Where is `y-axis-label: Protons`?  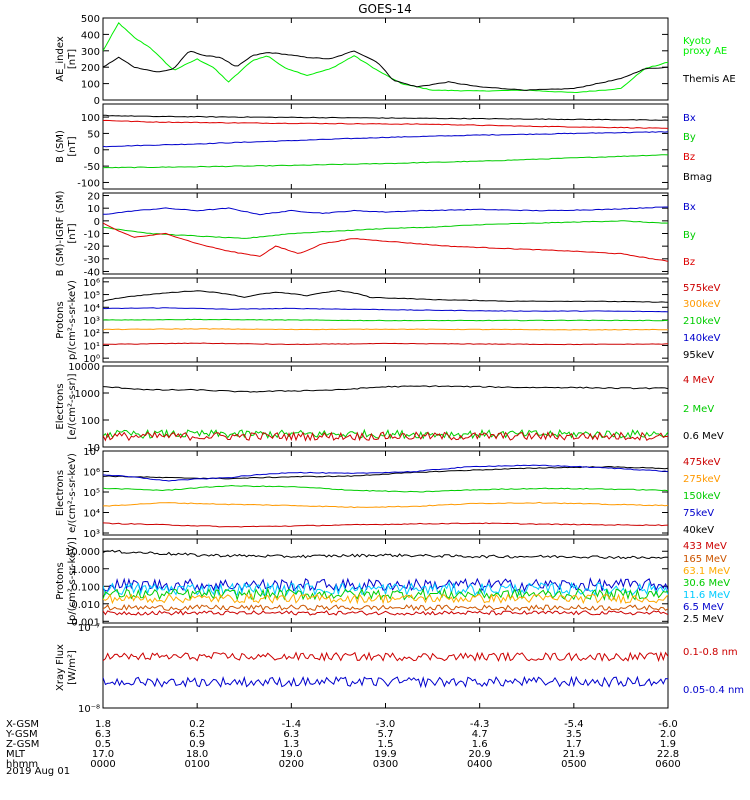
y-axis-label: Protons is located at coordinates (60, 319).